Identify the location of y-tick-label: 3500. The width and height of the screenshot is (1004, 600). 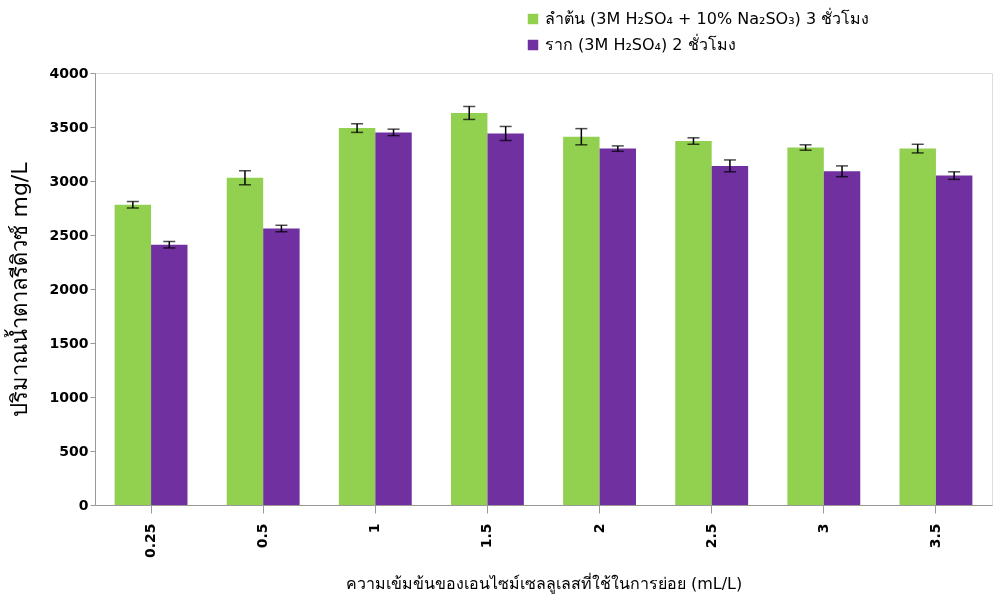
(69, 126).